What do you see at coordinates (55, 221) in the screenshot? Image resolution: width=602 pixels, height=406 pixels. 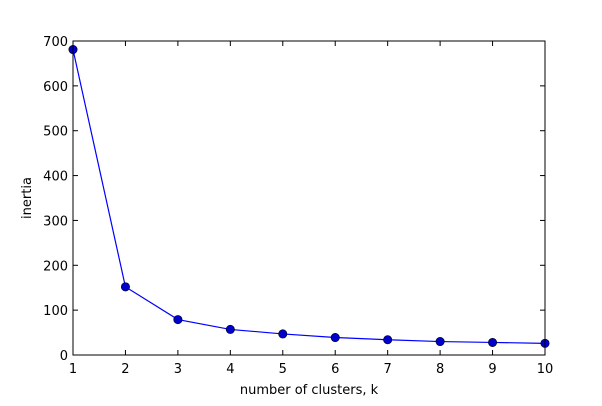 I see `y-tick-label: 300` at bounding box center [55, 221].